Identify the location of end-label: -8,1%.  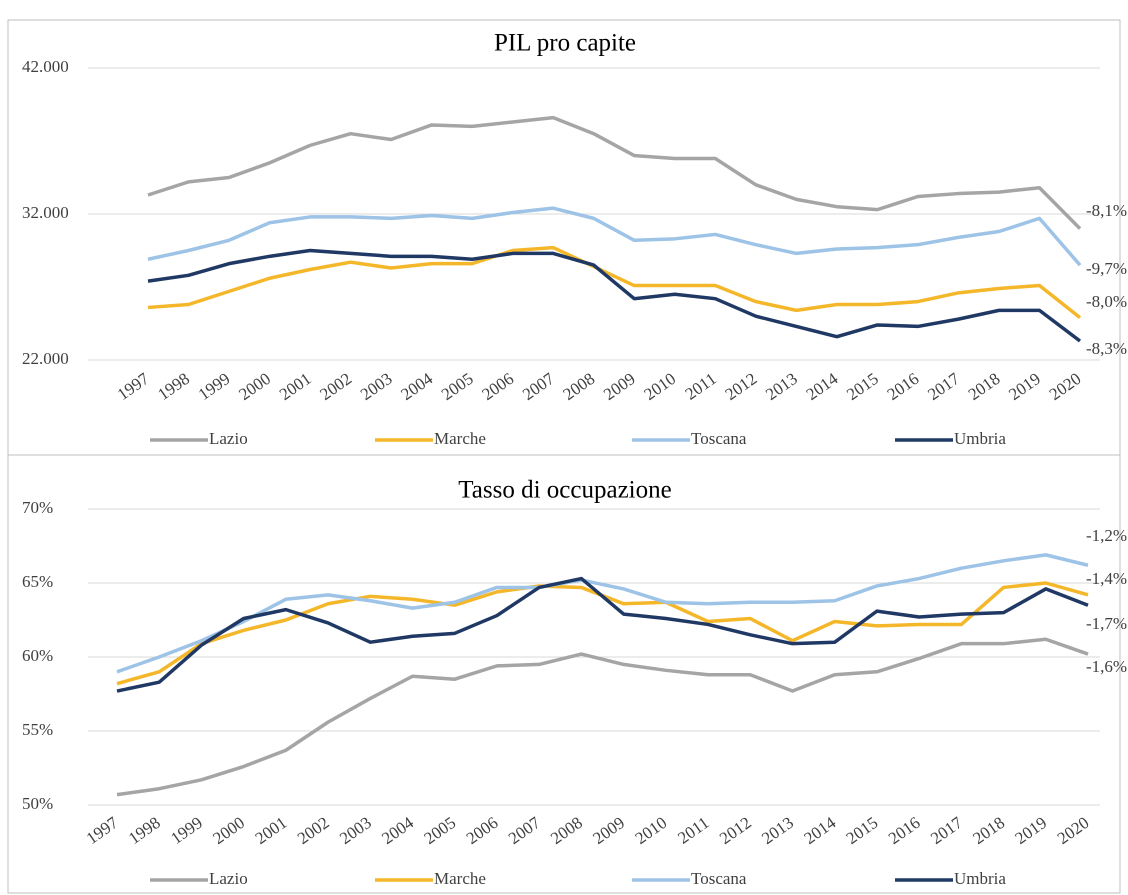
(1106, 210).